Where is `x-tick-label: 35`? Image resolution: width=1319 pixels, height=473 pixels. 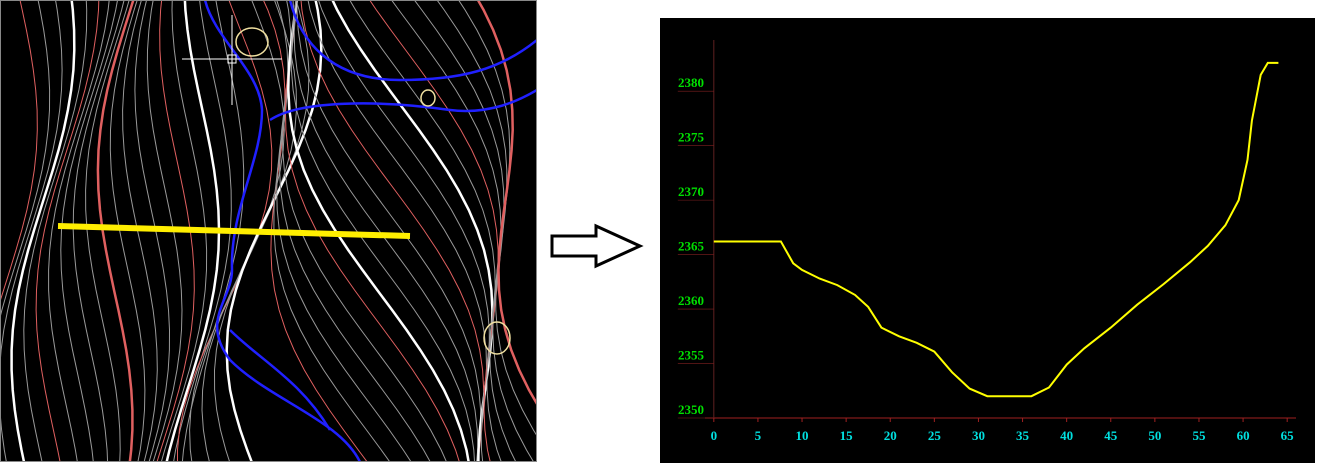
x-tick-label: 35 is located at coordinates (1023, 435).